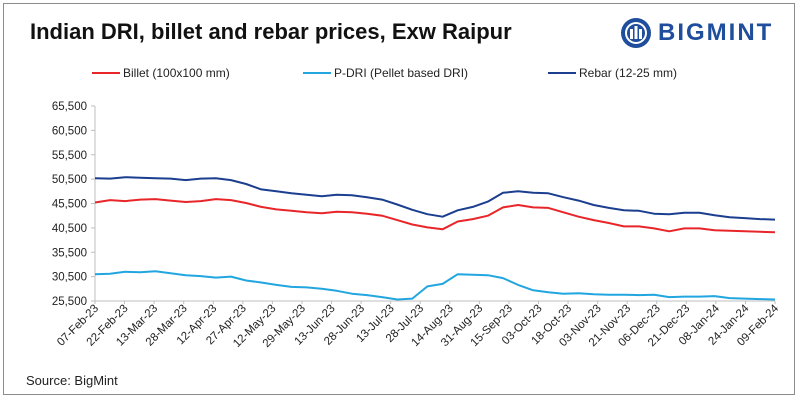 The height and width of the screenshot is (400, 800). I want to click on legend-swatch-rebar, so click(562, 73).